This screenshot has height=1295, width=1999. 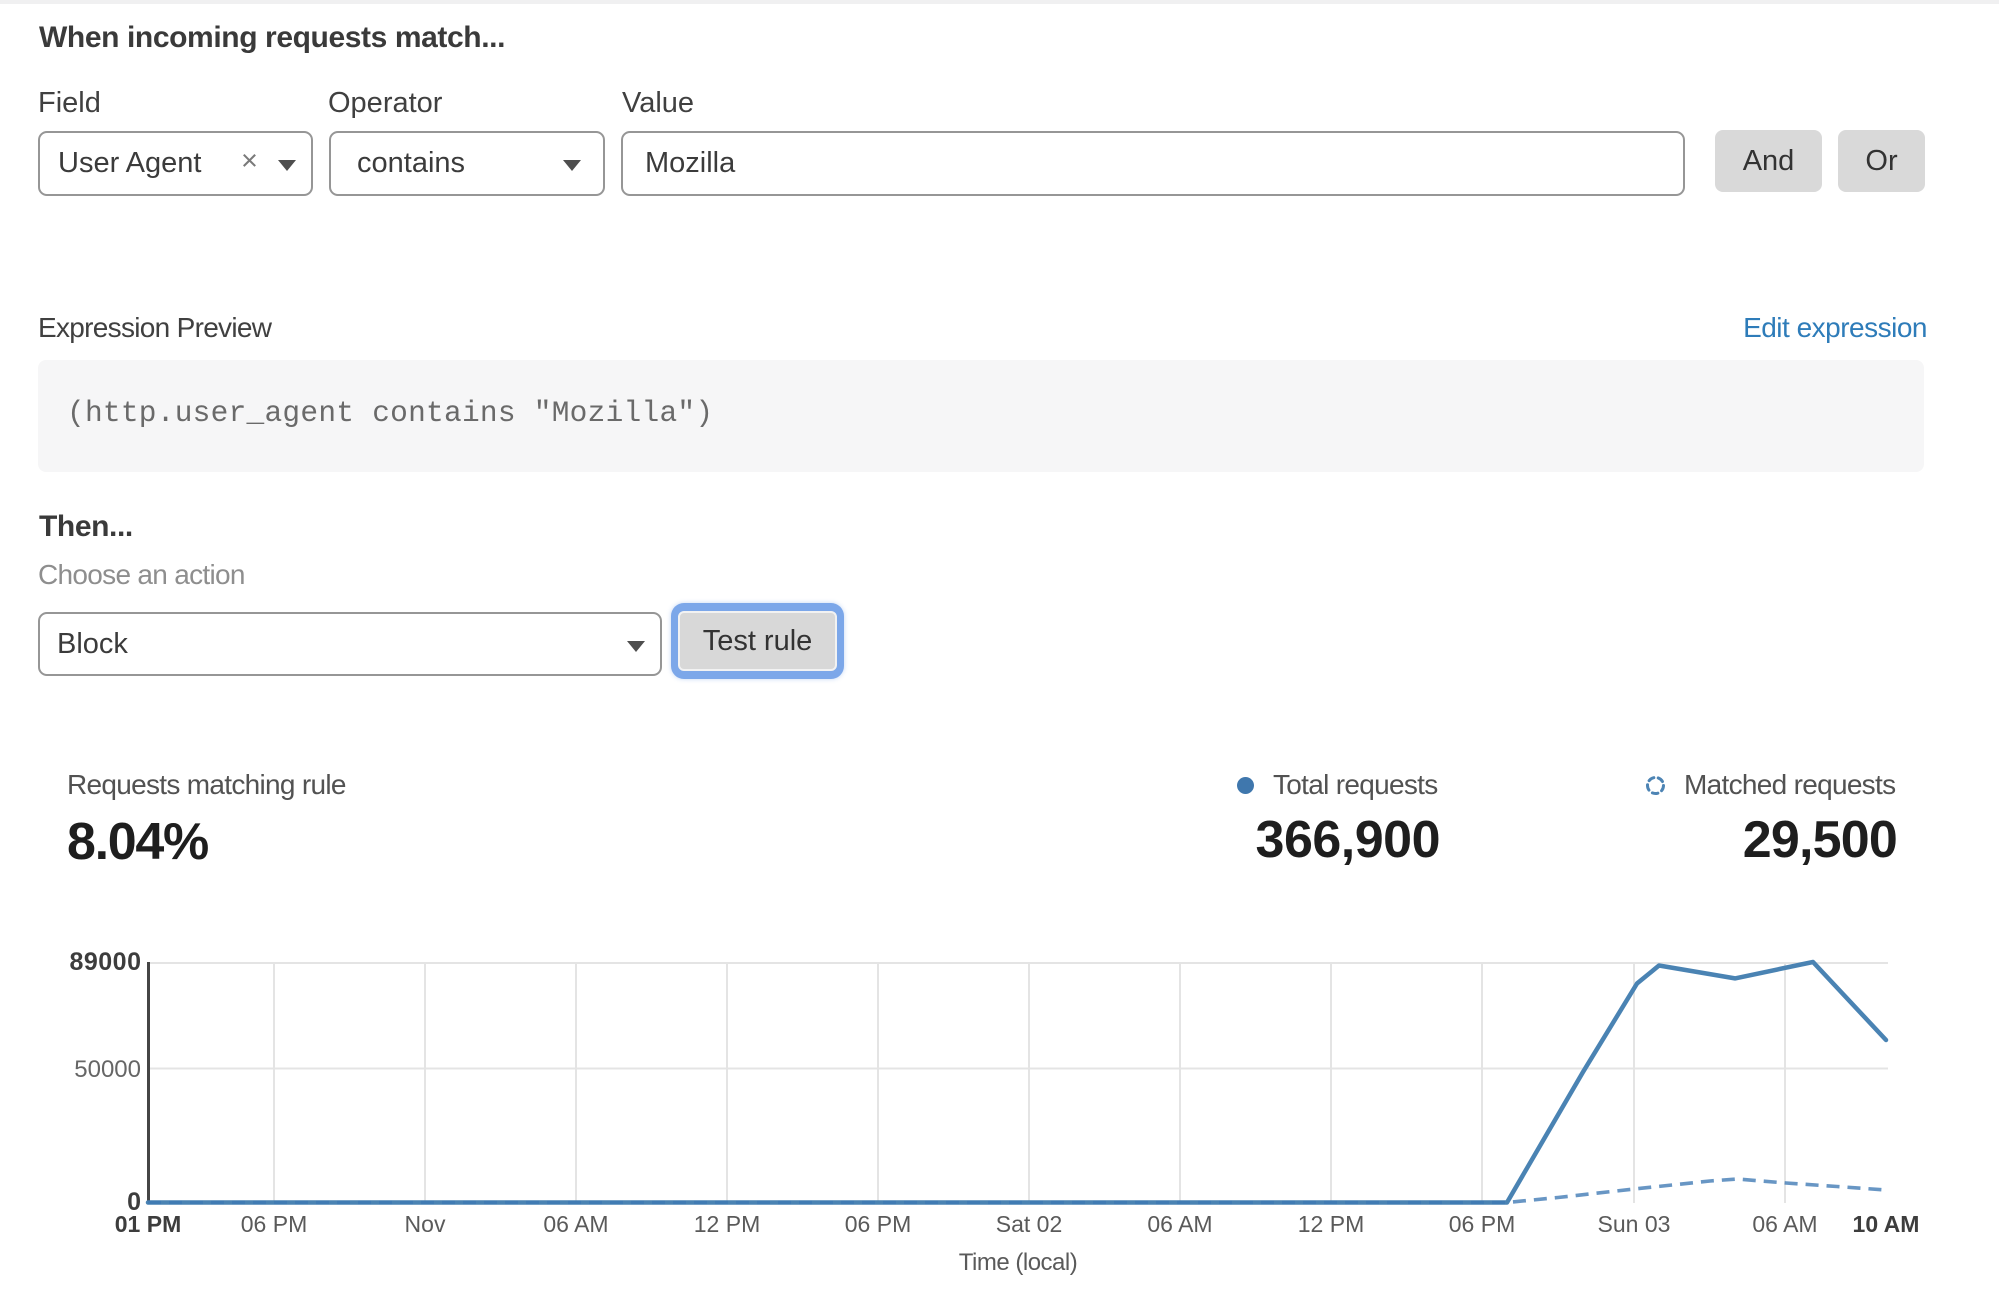 What do you see at coordinates (1886, 1224) in the screenshot?
I see `svg-text: 10 AM` at bounding box center [1886, 1224].